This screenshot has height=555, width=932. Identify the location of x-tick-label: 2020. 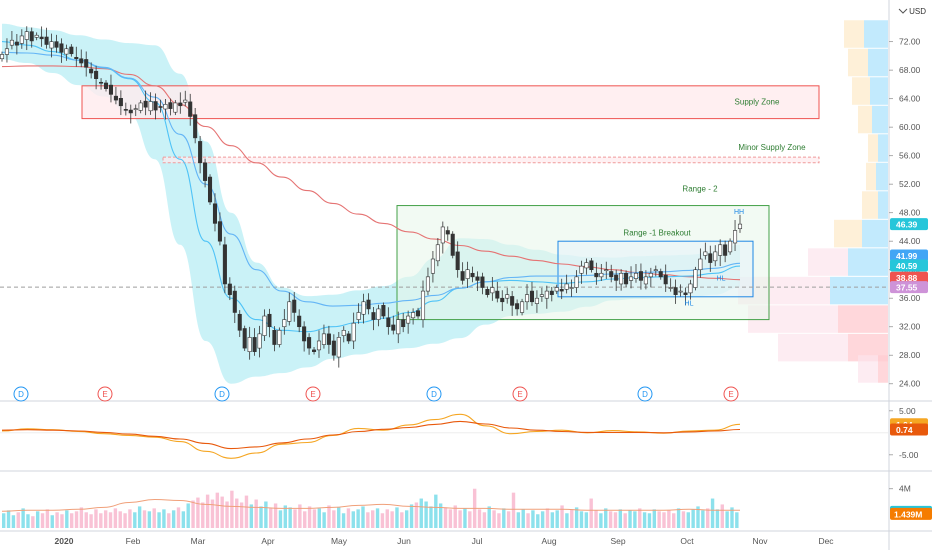
(64, 541).